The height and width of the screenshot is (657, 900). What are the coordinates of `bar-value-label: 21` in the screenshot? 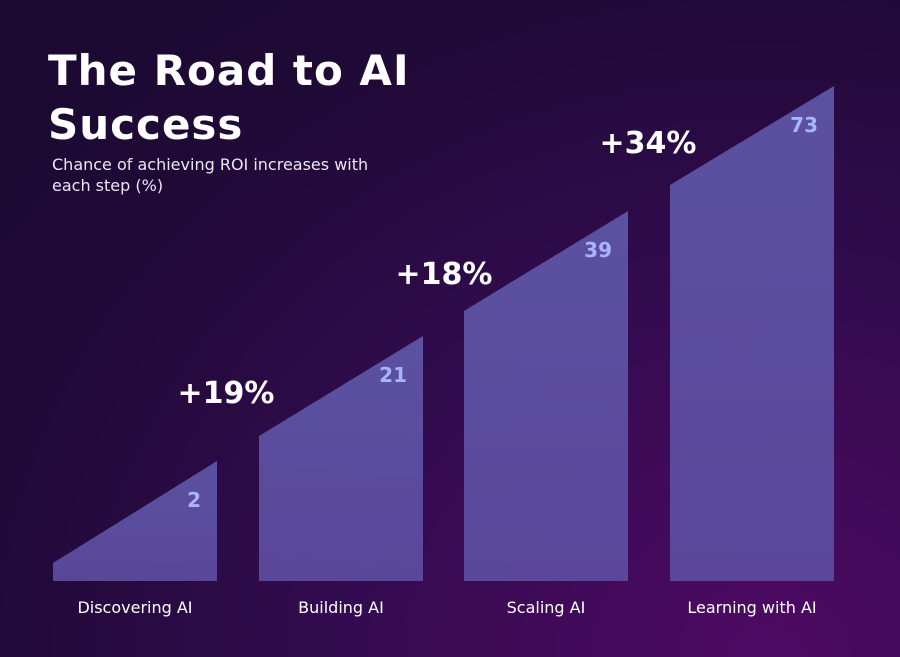 It's located at (393, 375).